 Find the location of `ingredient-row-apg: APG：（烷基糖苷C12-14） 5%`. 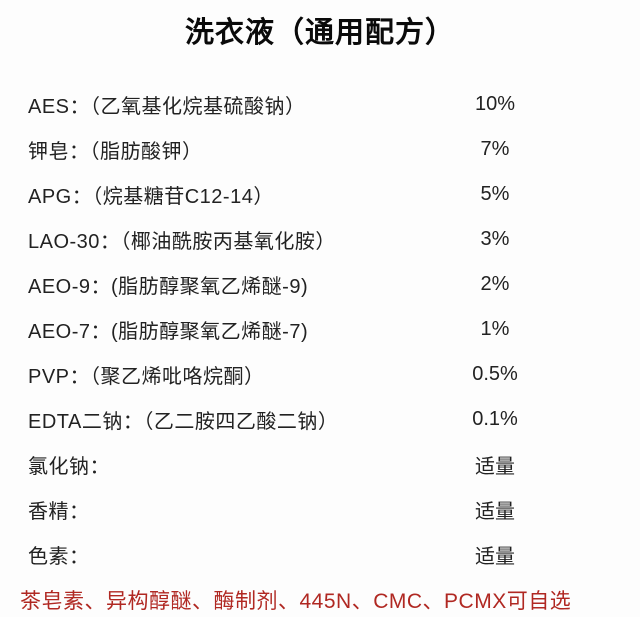

ingredient-row-apg: APG：（烷基糖苷C12-14） 5% is located at coordinates (320, 194).